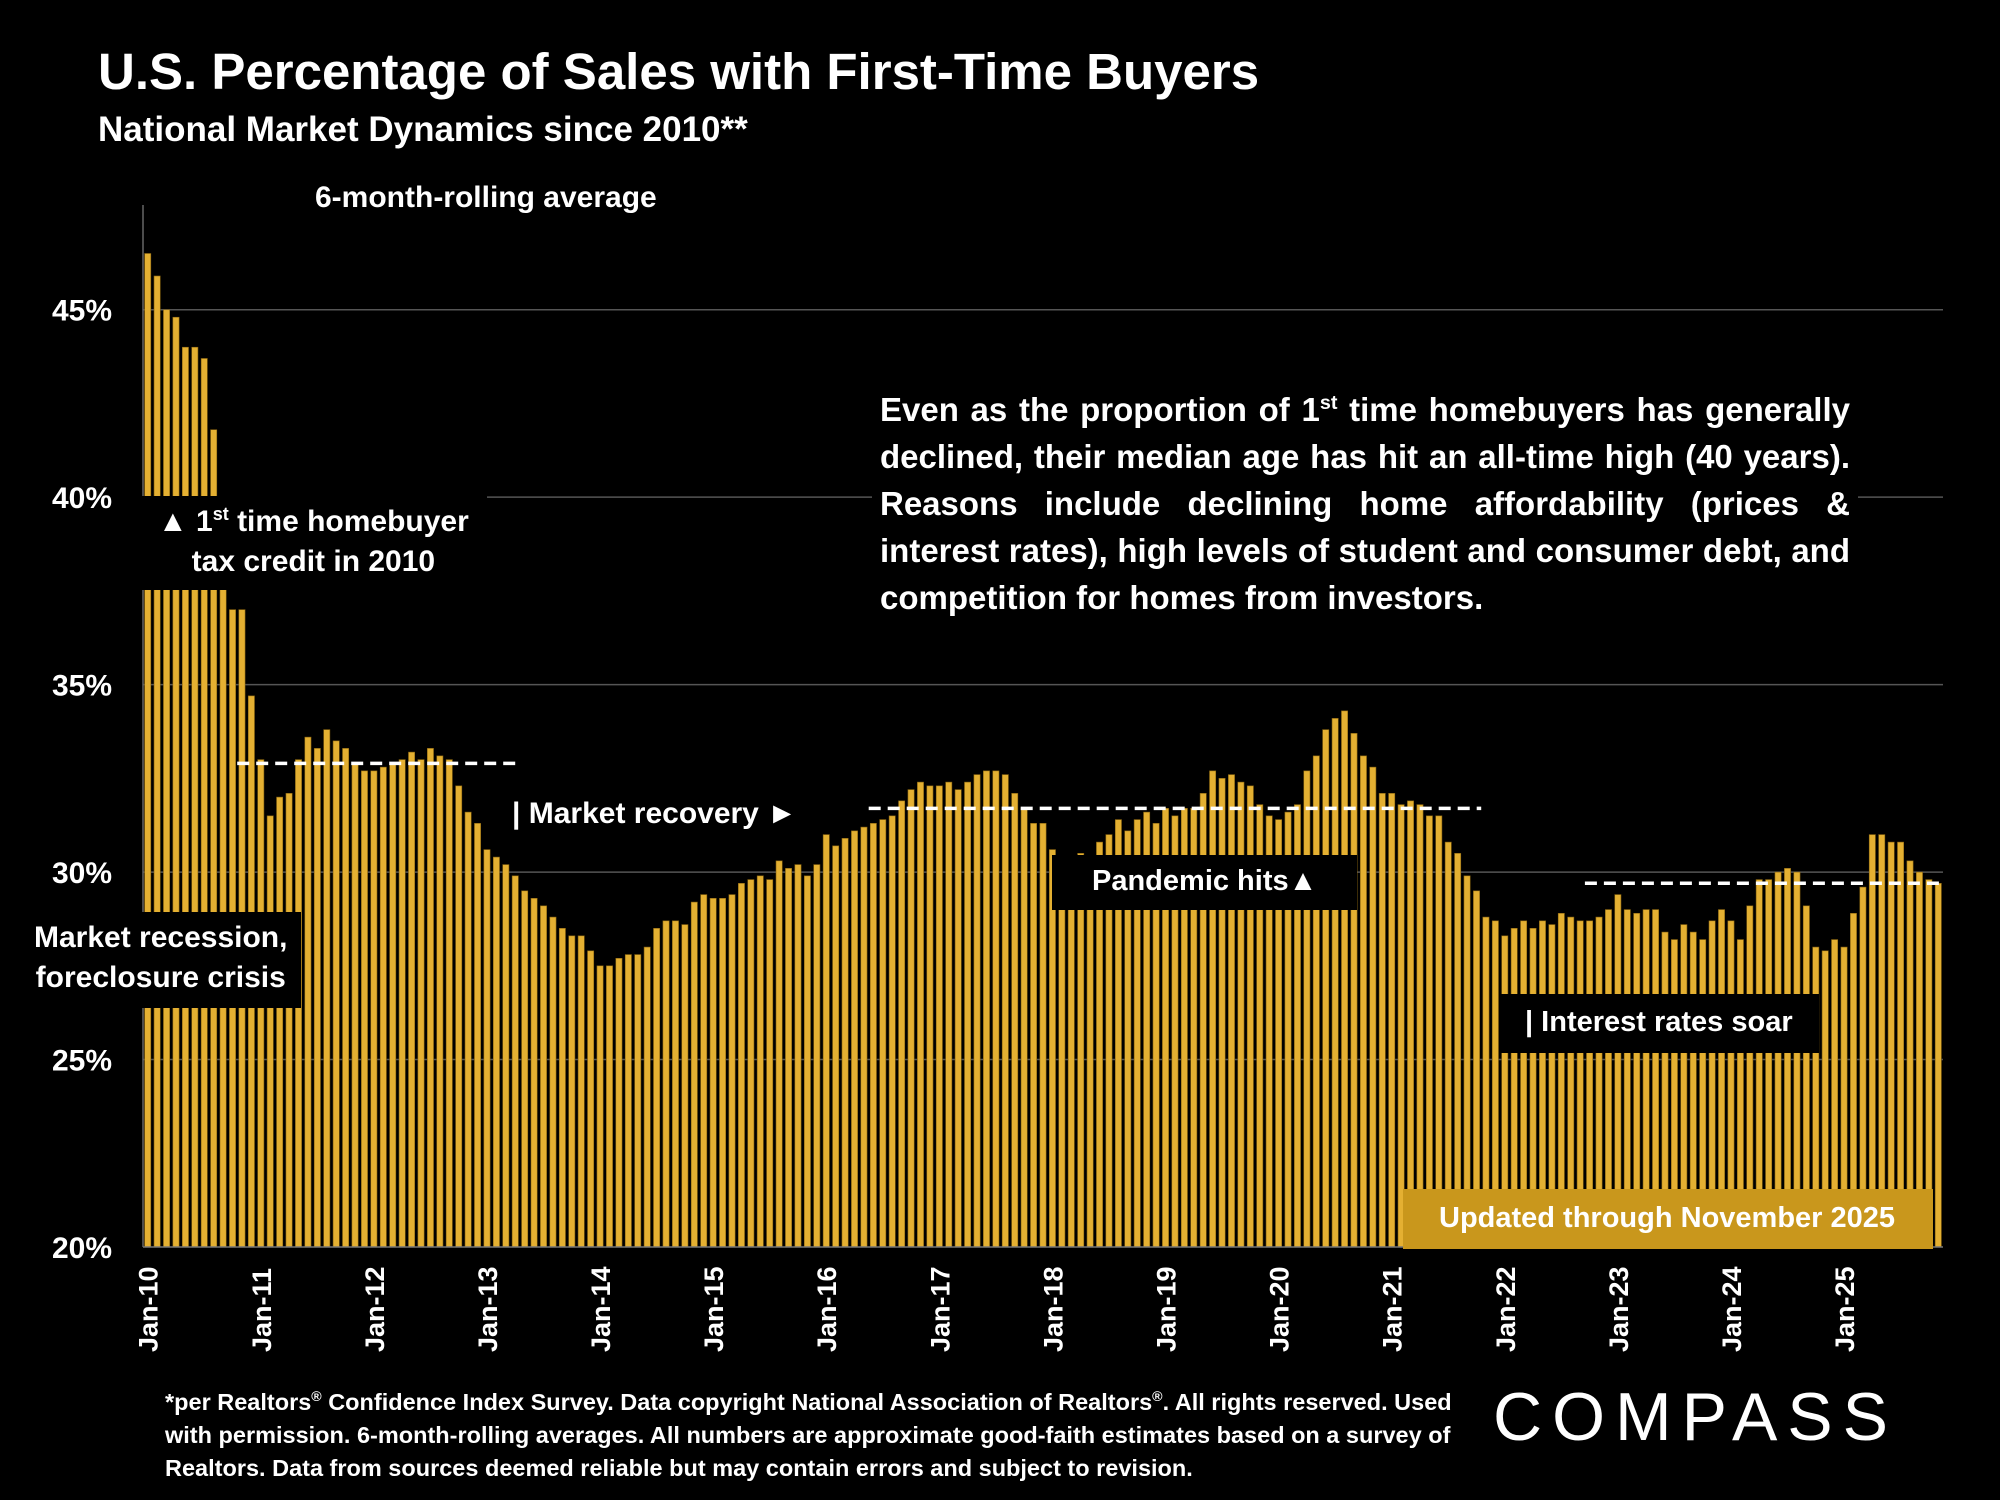 This screenshot has width=2000, height=1500. What do you see at coordinates (1696, 1417) in the screenshot?
I see `compass-logo: COMPASS` at bounding box center [1696, 1417].